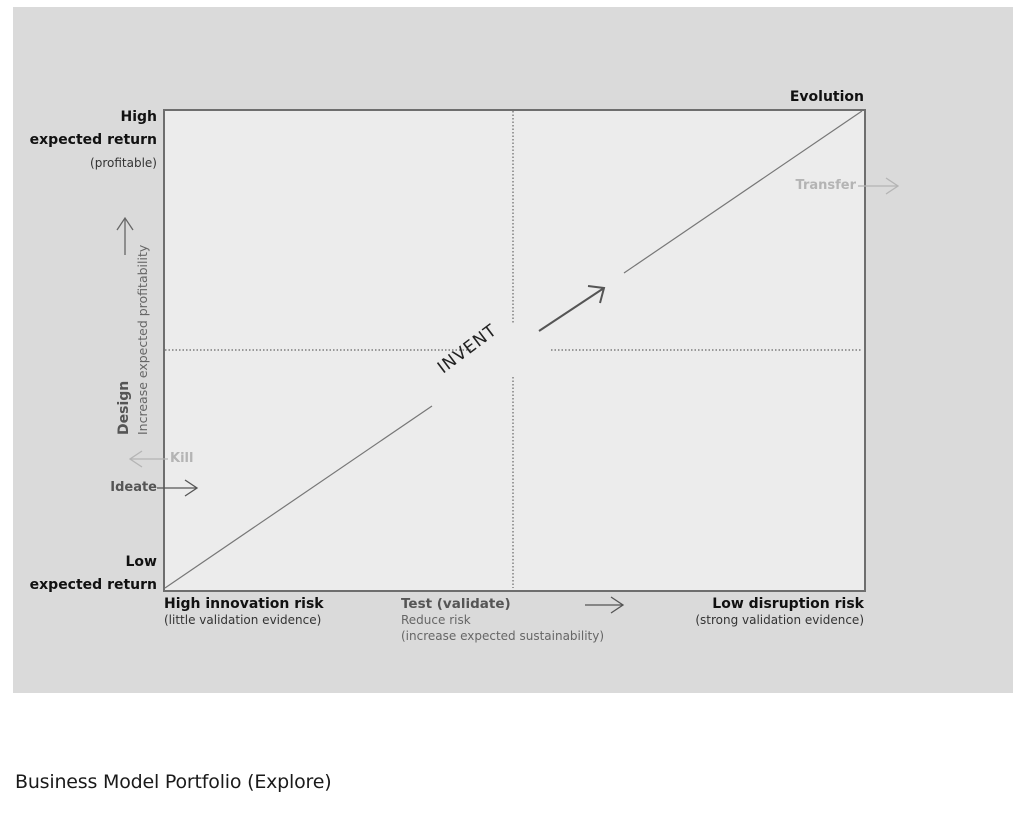 This screenshot has height=813, width=1024. I want to click on x-left-note: (little validation evidence), so click(243, 620).